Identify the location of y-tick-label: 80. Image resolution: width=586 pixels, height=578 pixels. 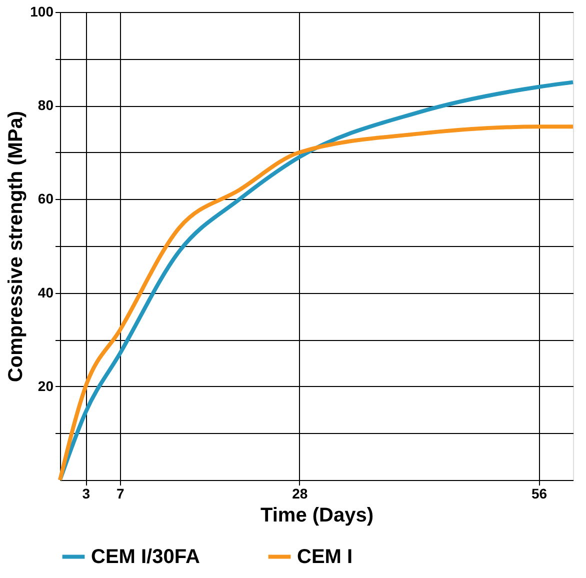
(46, 105).